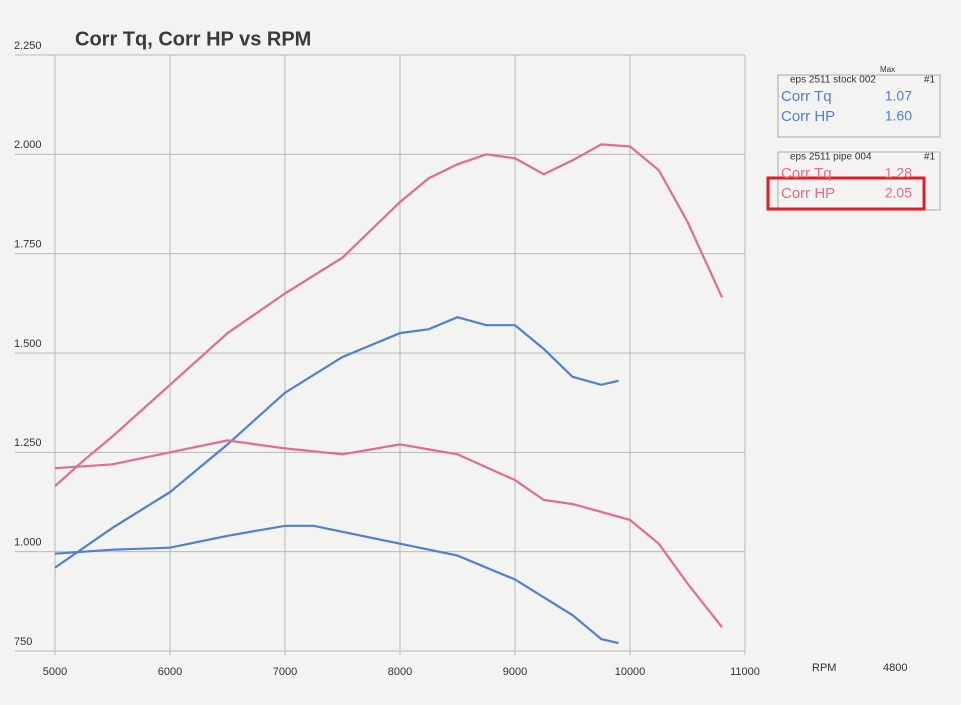 The image size is (961, 705). Describe the element at coordinates (630, 672) in the screenshot. I see `x-tick-label: 10000` at that location.